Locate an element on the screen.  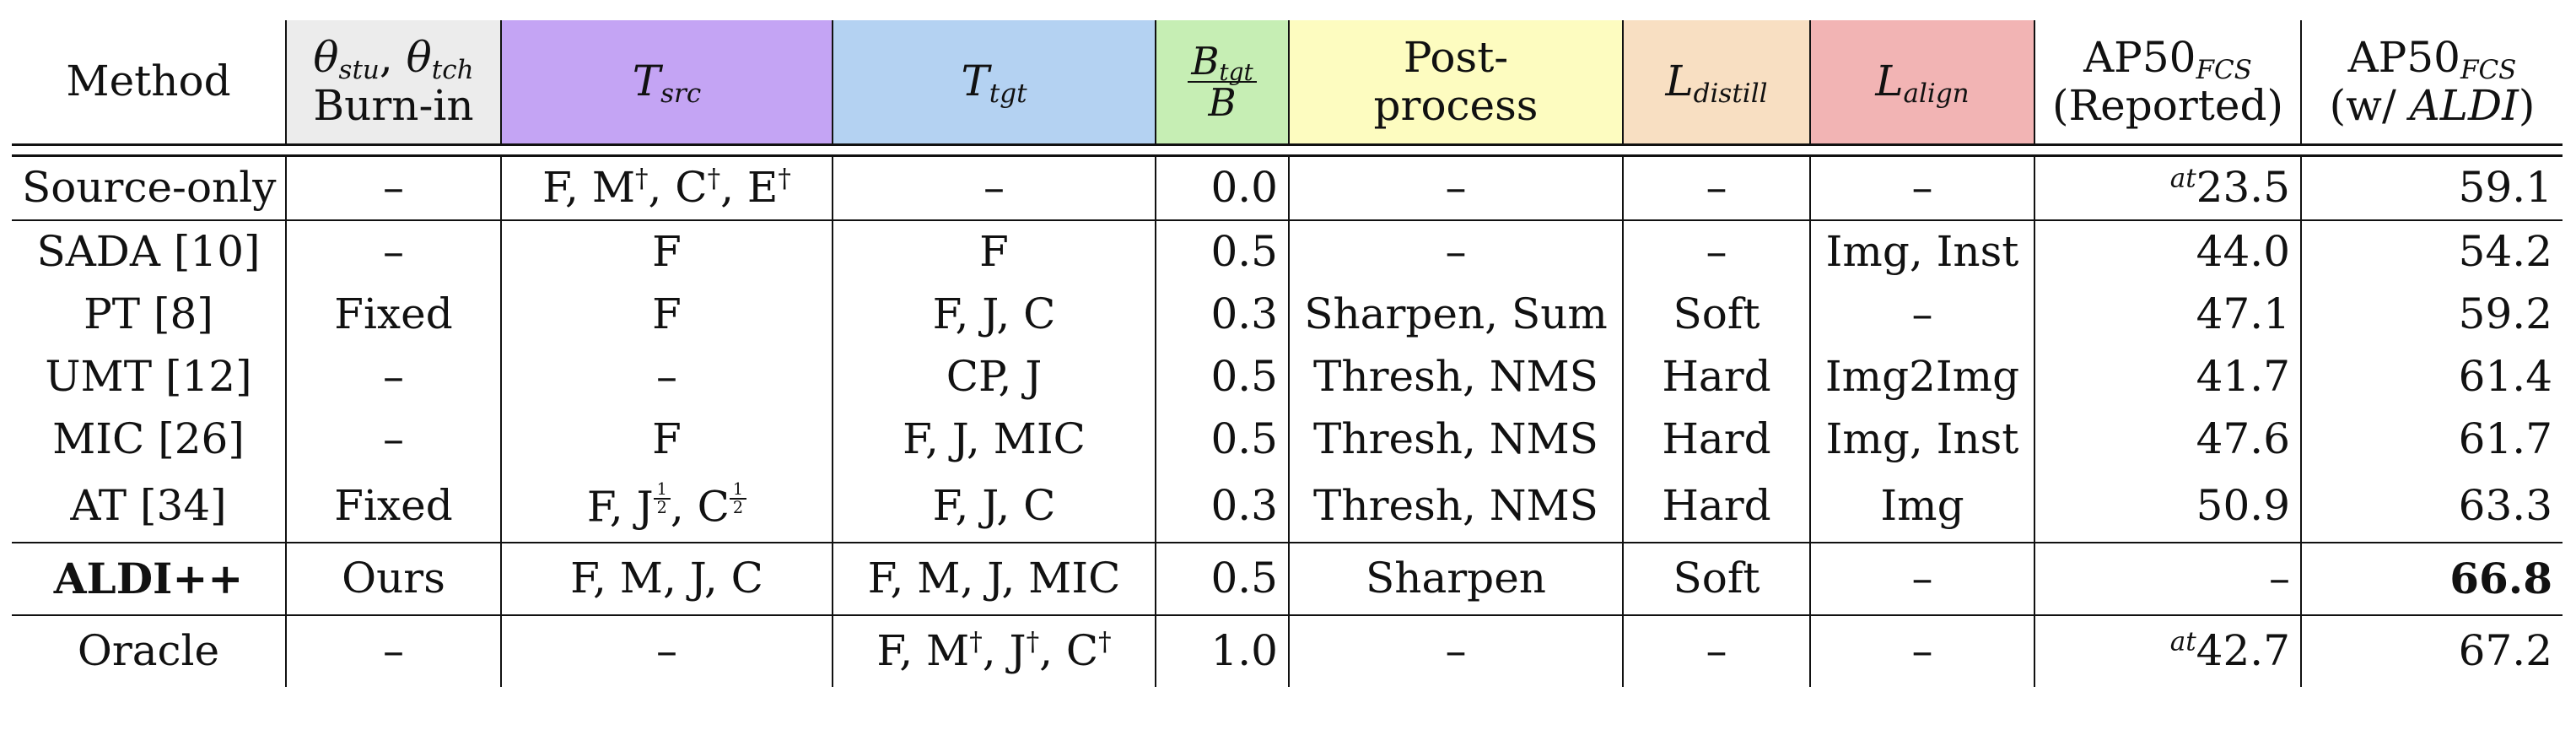
cell-ap-reported: 47.1 is located at coordinates (2167, 315).